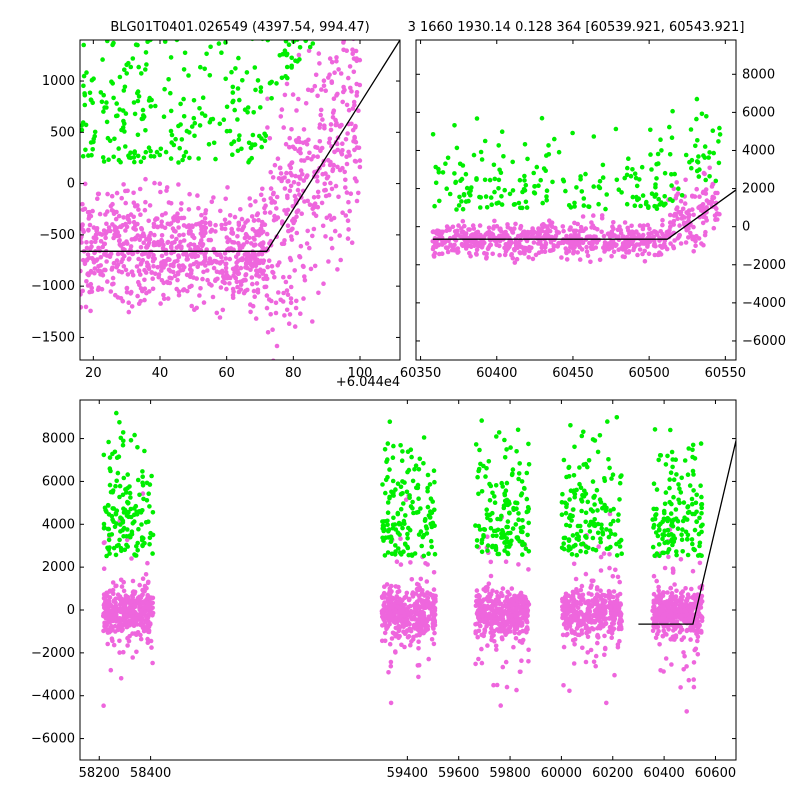  What do you see at coordinates (226, 373) in the screenshot?
I see `x-tick-label: 60` at bounding box center [226, 373].